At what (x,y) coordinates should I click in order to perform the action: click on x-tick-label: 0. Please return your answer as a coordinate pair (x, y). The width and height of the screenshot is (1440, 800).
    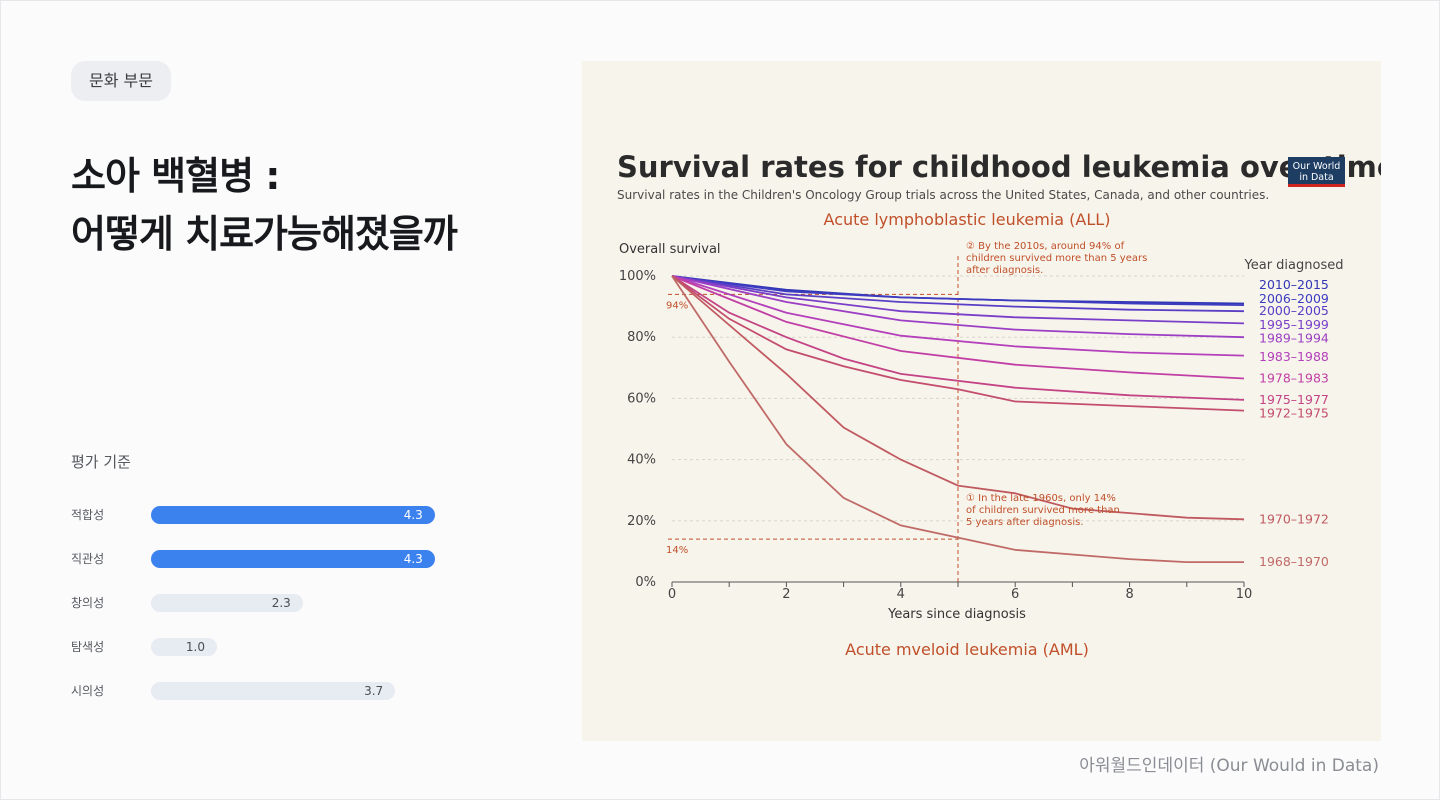
    Looking at the image, I should click on (672, 594).